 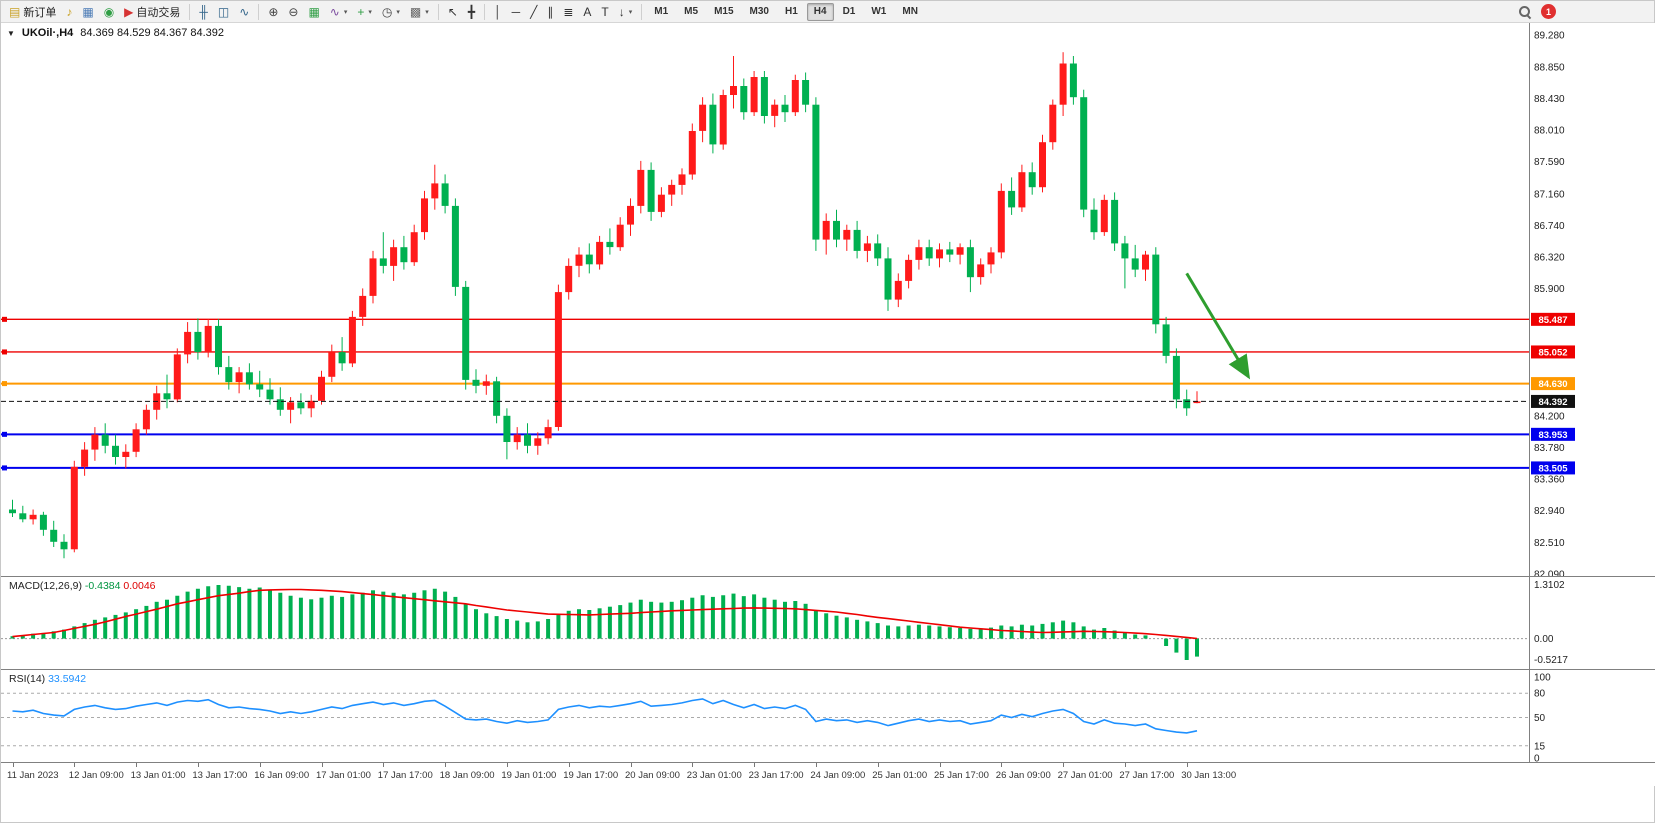 What do you see at coordinates (158, 775) in the screenshot?
I see `time-axis-label: 13 Jan 01:00` at bounding box center [158, 775].